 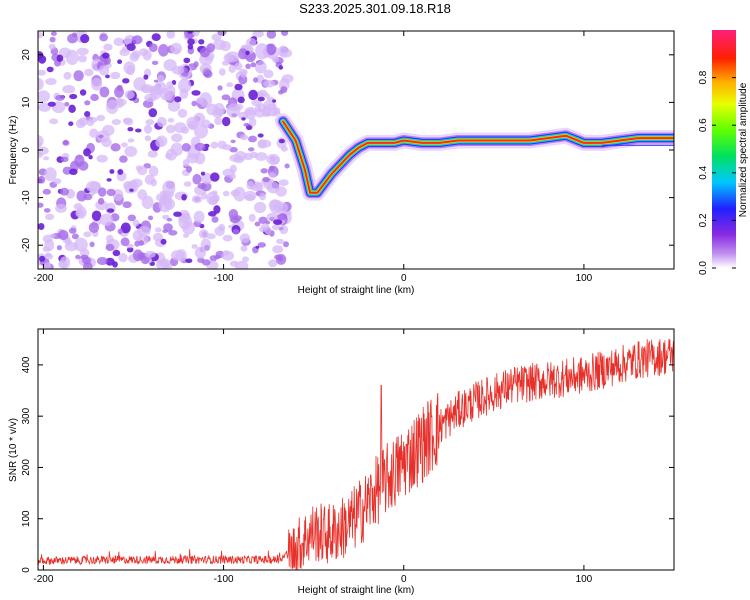 I want to click on page-title: S233.2025.301.09.18.R18, so click(x=375, y=8).